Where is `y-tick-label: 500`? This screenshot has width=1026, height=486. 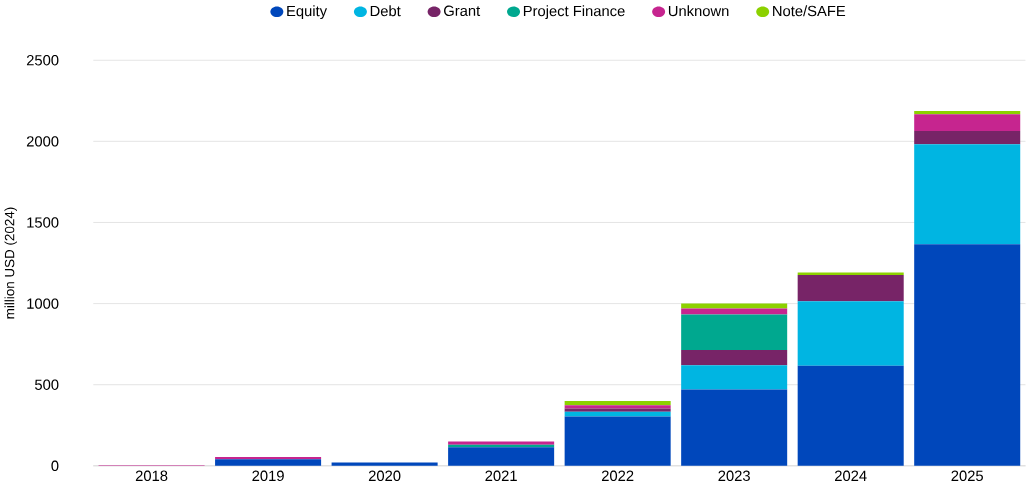 y-tick-label: 500 is located at coordinates (47, 385).